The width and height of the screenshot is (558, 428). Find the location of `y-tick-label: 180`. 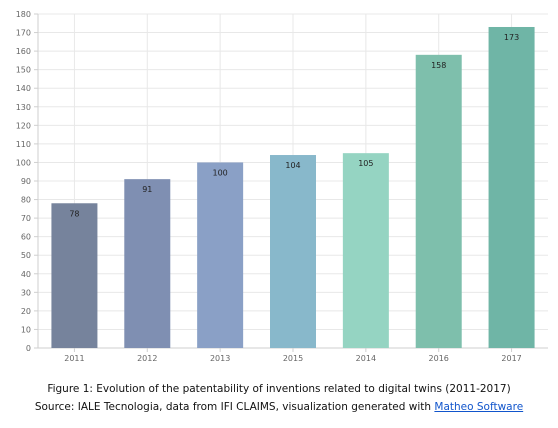

y-tick-label: 180 is located at coordinates (23, 14).